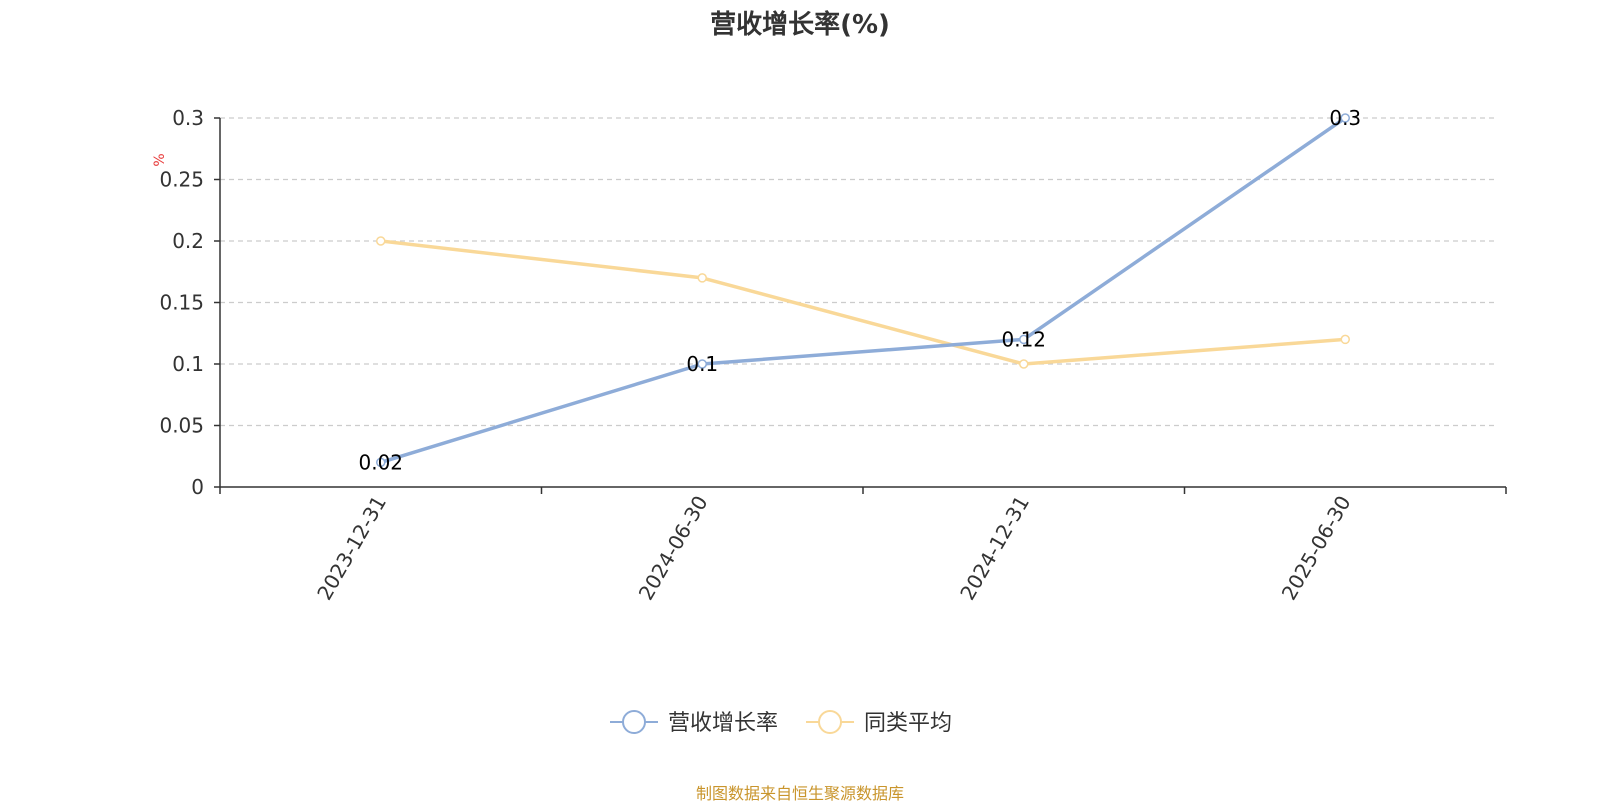 This screenshot has width=1600, height=804. What do you see at coordinates (908, 723) in the screenshot?
I see `legend-label: 同类平均` at bounding box center [908, 723].